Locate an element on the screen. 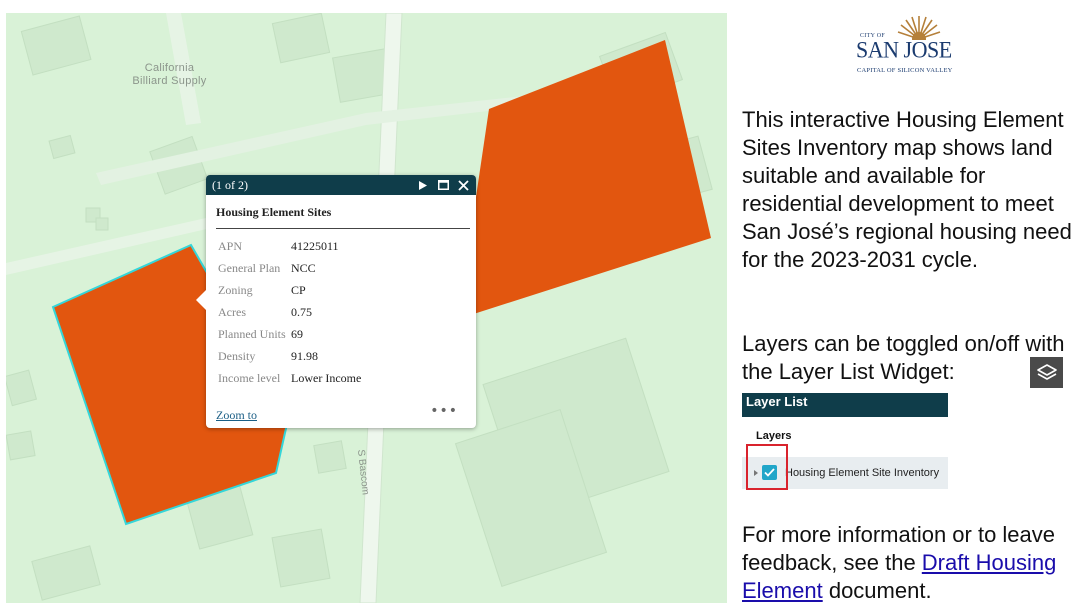  checkbox-checked-icon is located at coordinates (769, 472).